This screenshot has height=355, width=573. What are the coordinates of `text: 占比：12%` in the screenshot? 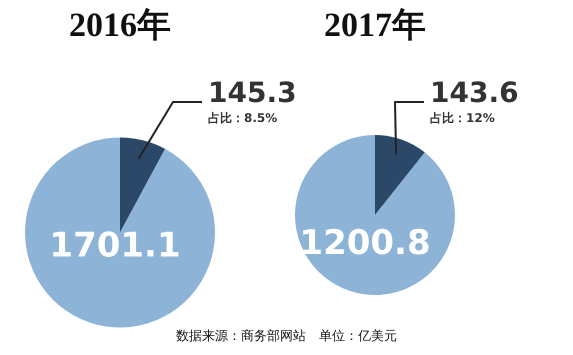 It's located at (462, 118).